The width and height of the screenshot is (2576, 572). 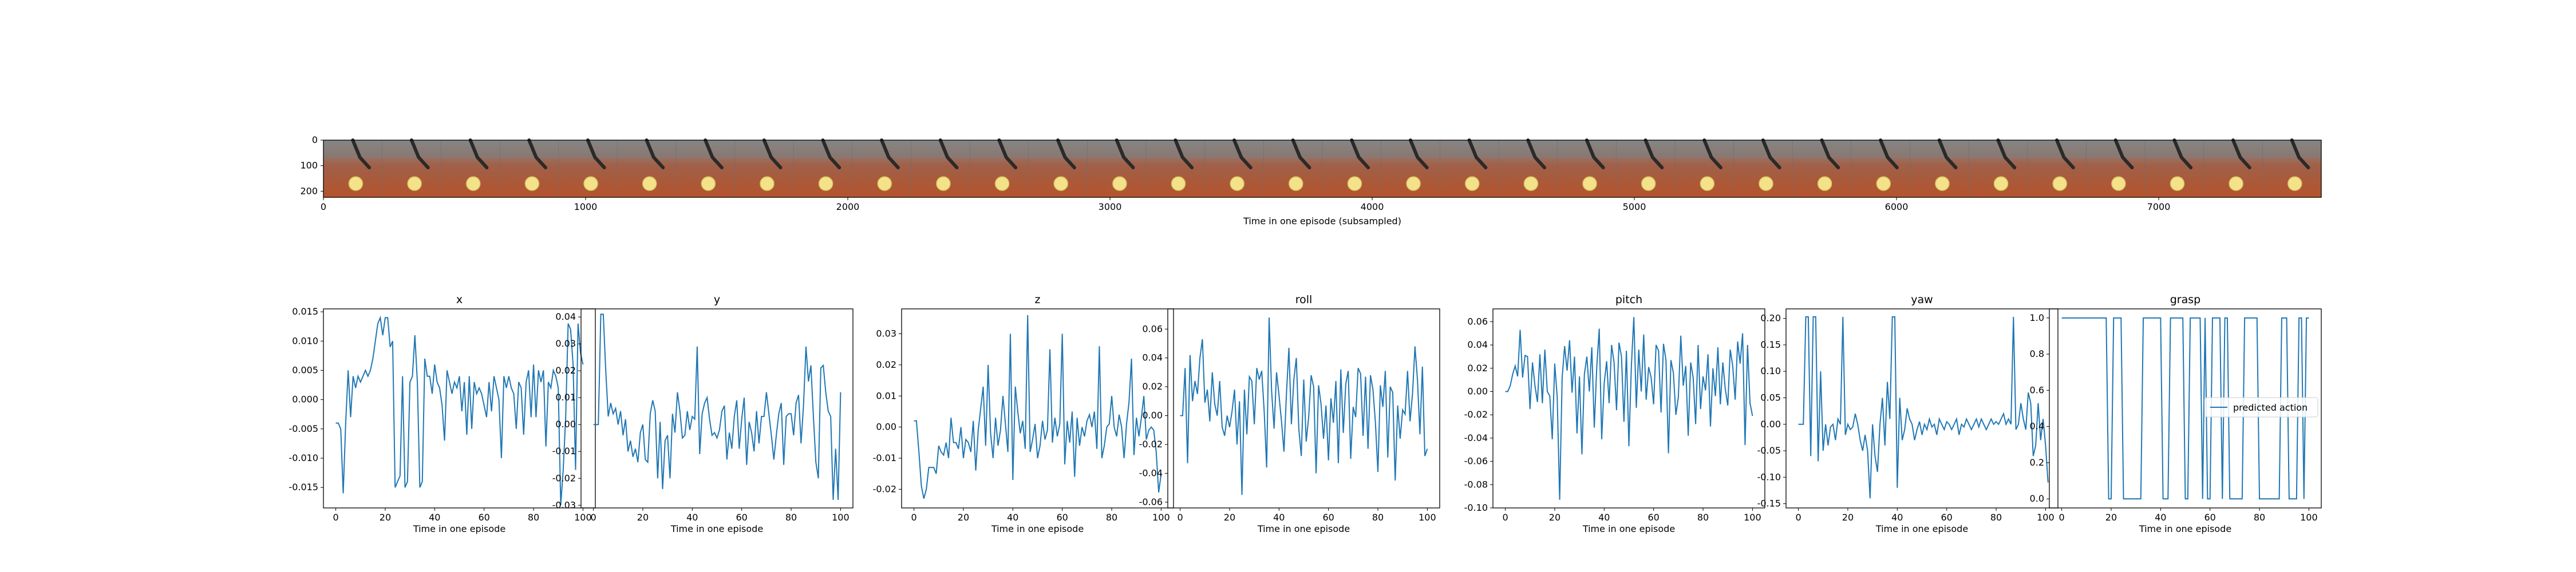 I want to click on filmstrip-xlabel: Time in one episode (subsampled), so click(x=1322, y=221).